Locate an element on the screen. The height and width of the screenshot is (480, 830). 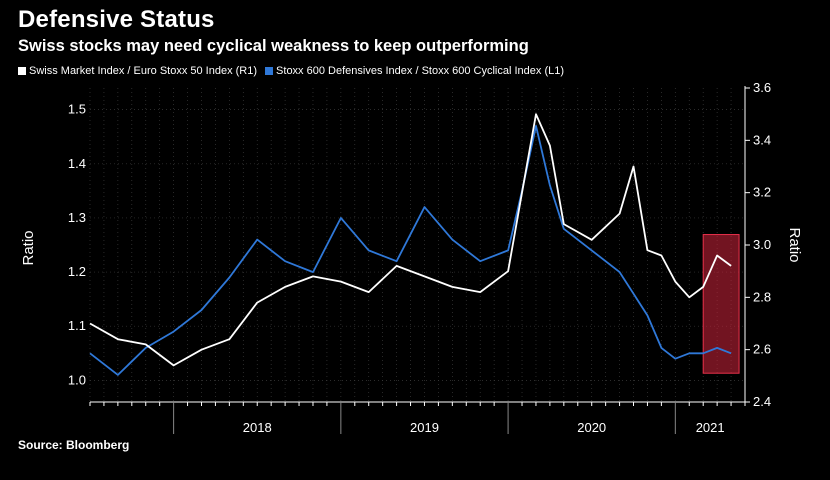
highlight-region is located at coordinates (721, 304).